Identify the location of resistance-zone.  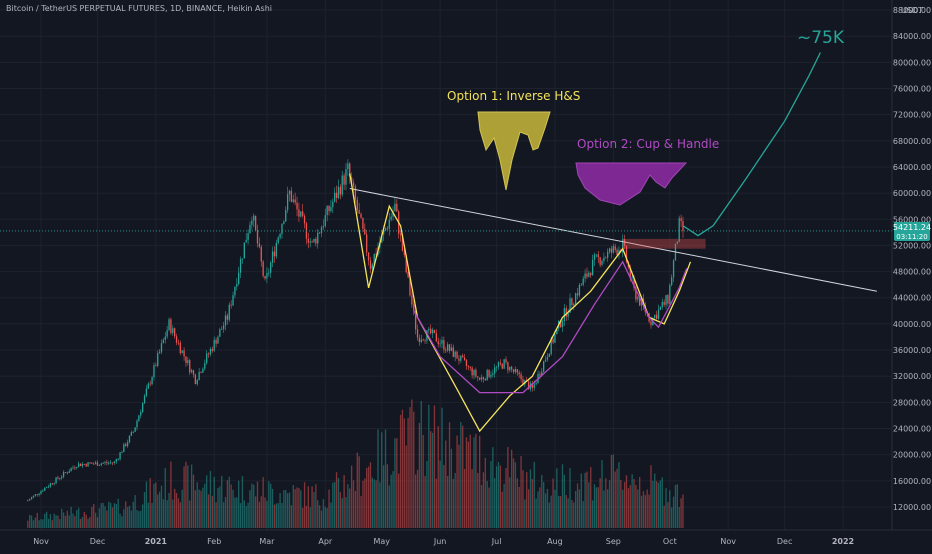
(664, 243).